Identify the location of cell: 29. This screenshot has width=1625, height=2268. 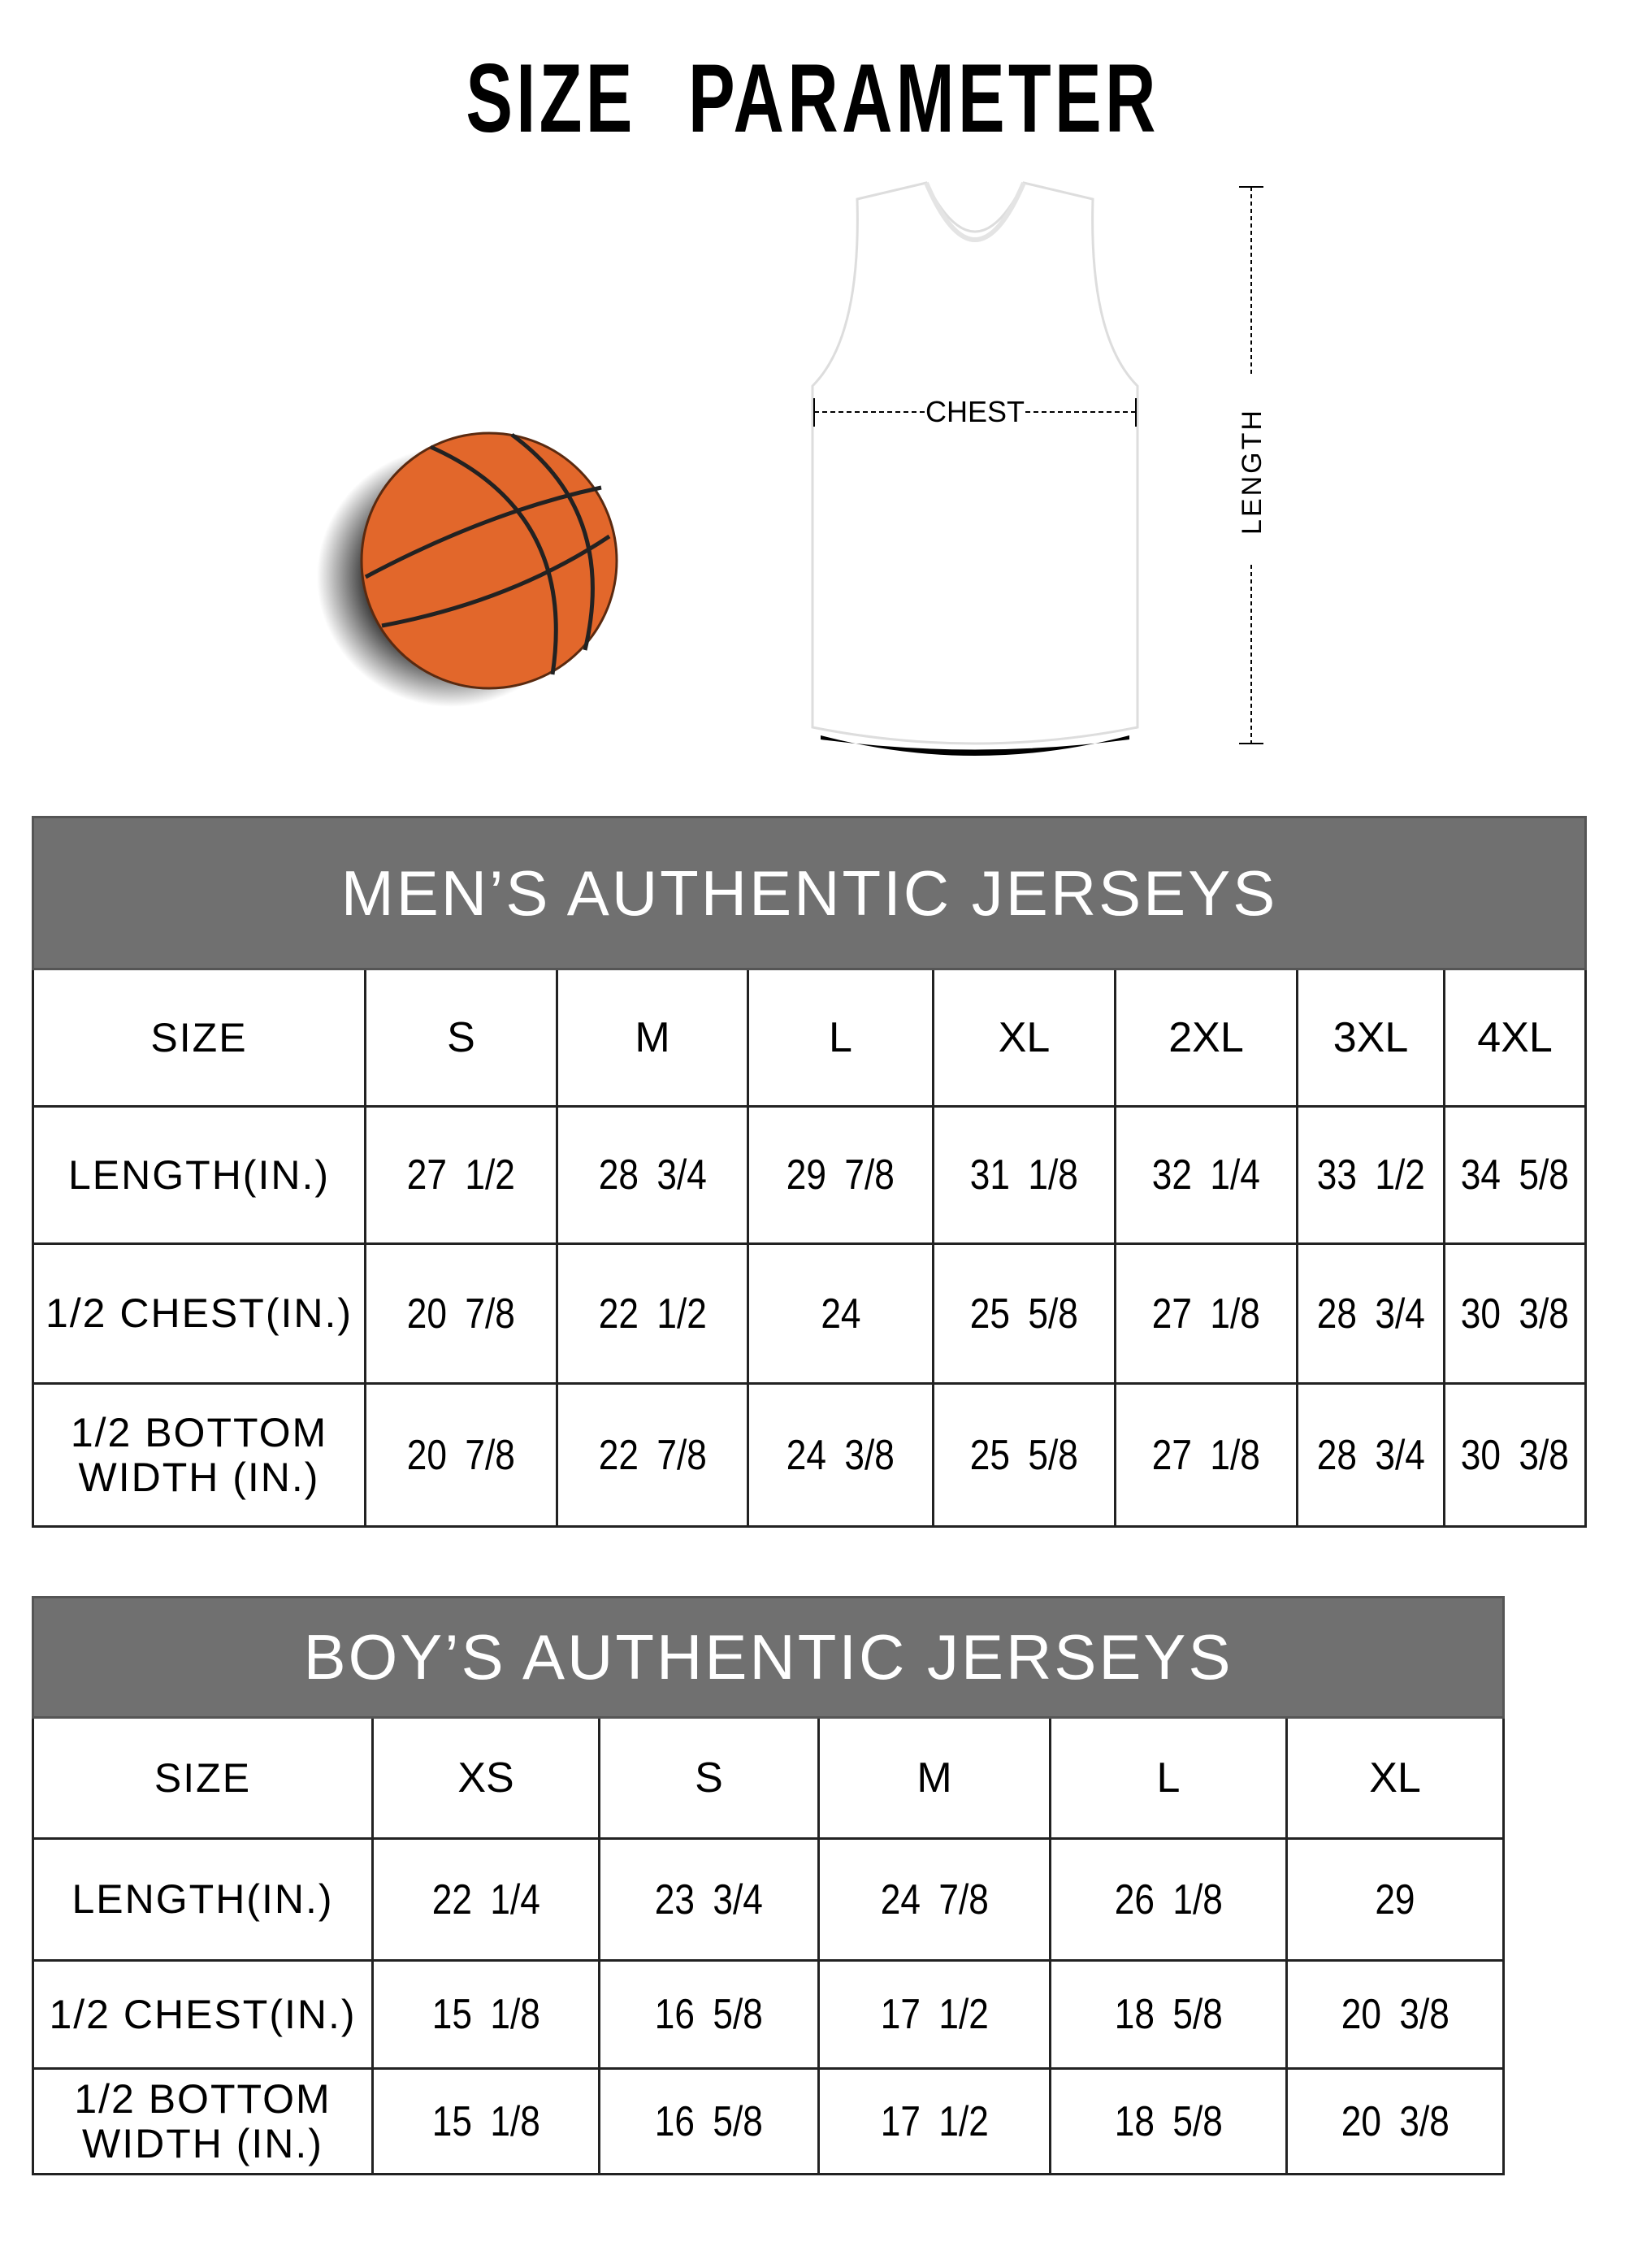
(1395, 1899).